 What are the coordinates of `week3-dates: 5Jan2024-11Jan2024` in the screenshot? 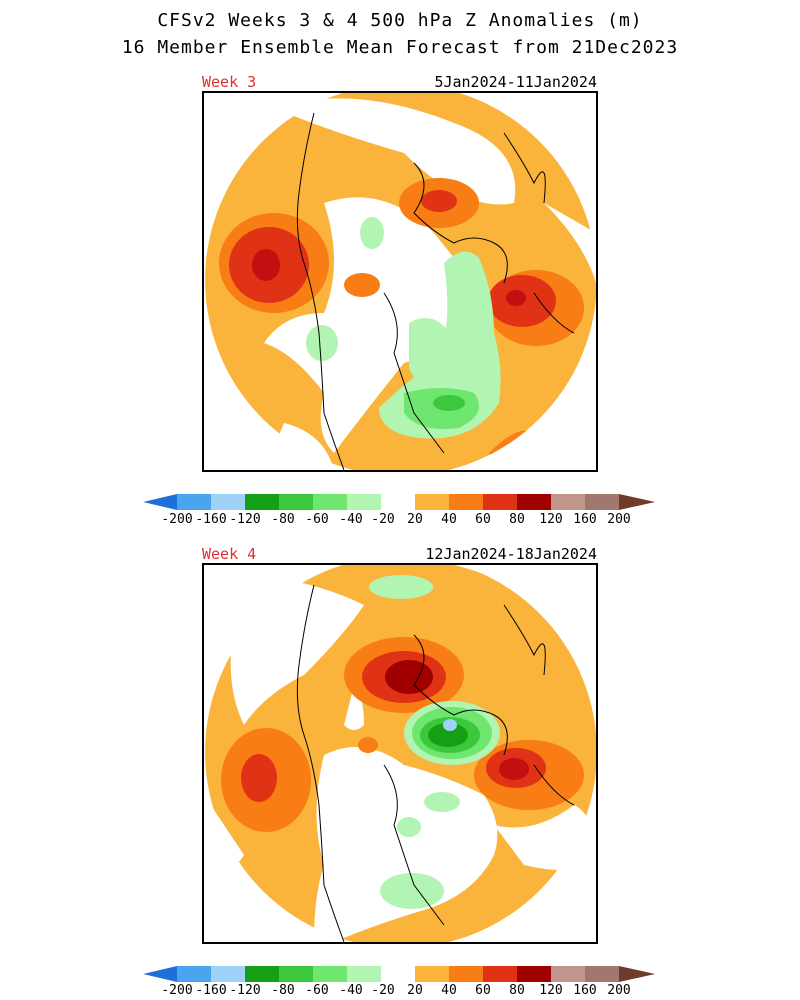 It's located at (515, 82).